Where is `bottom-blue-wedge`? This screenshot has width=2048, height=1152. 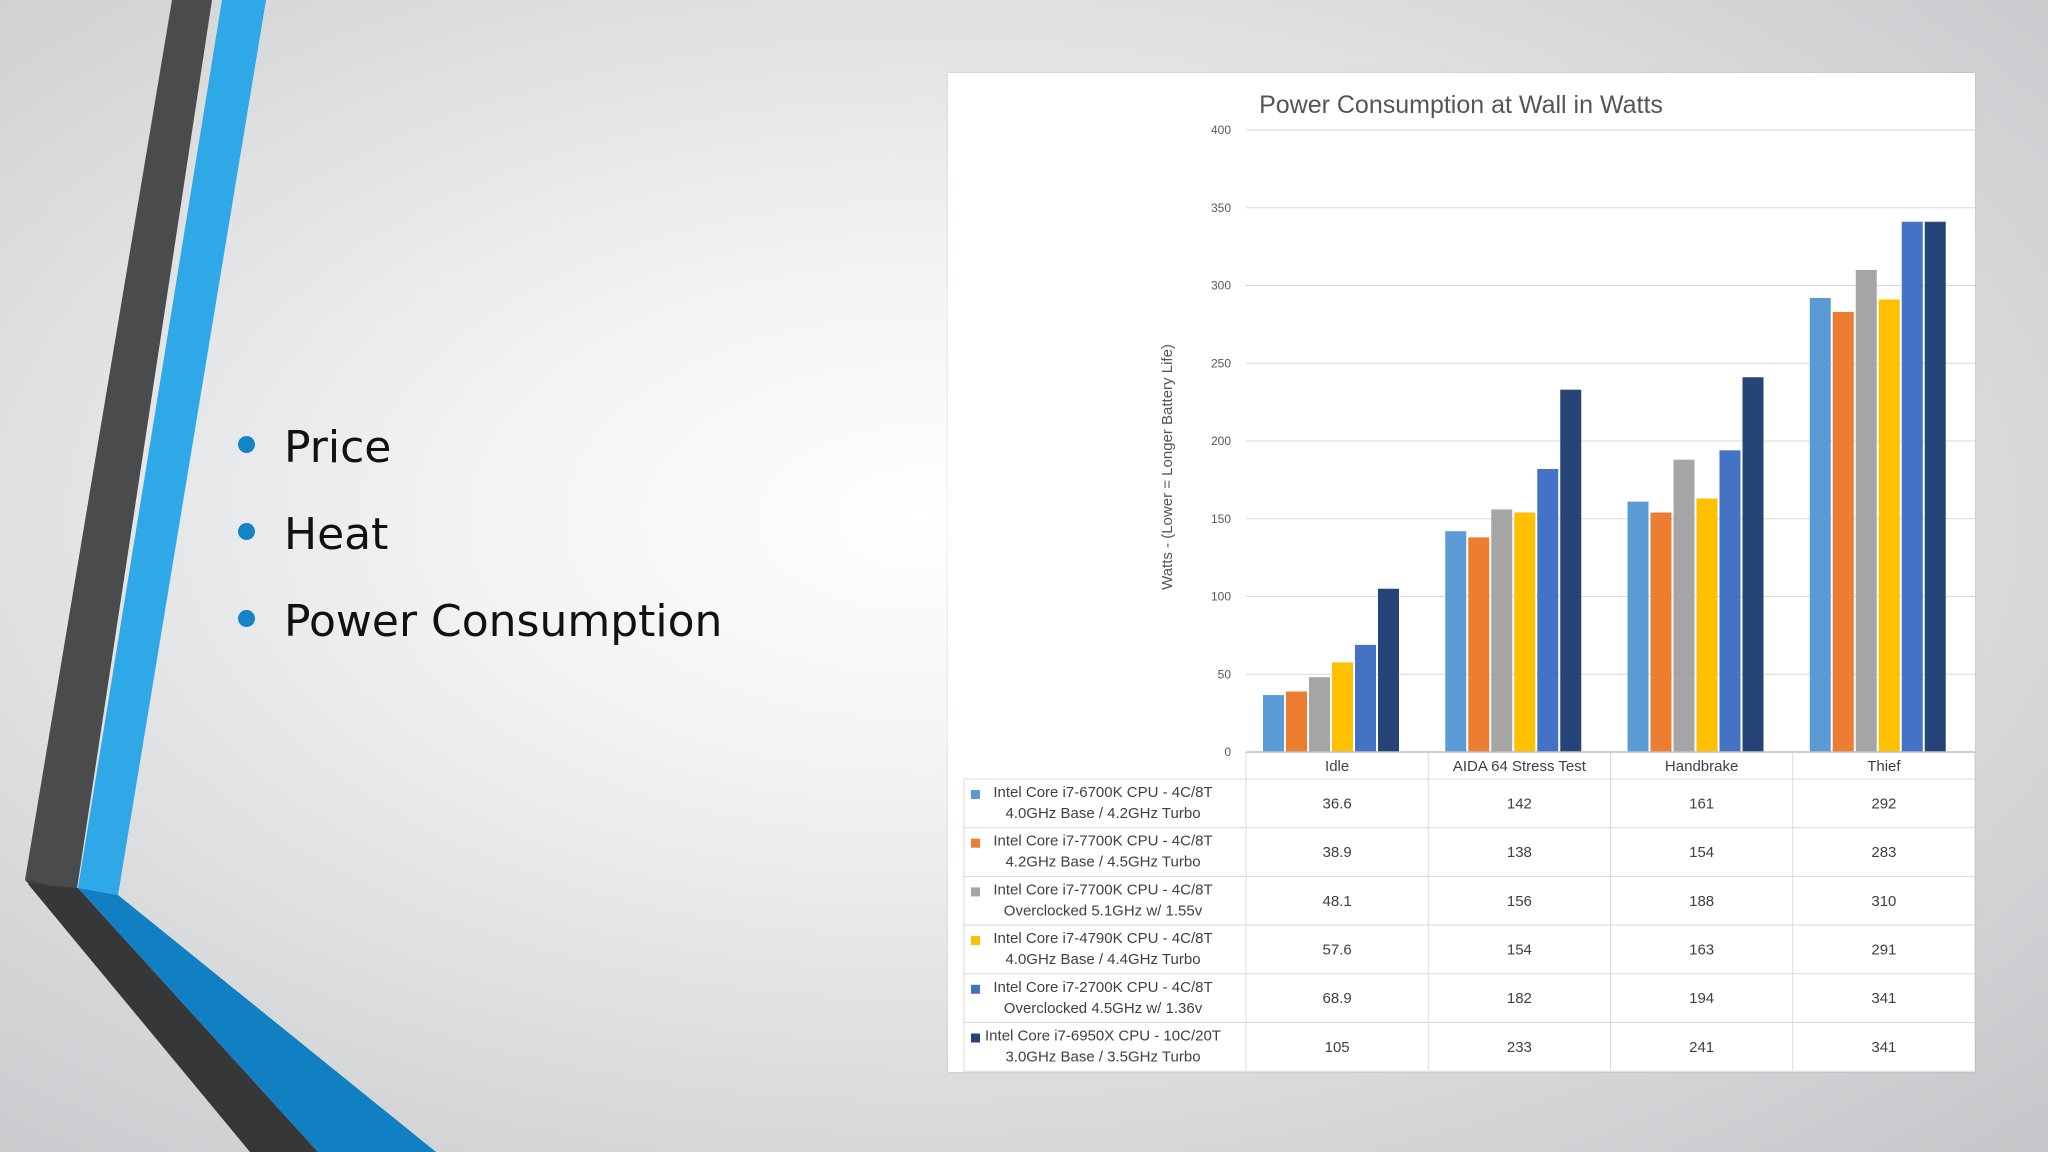 bottom-blue-wedge is located at coordinates (257, 1020).